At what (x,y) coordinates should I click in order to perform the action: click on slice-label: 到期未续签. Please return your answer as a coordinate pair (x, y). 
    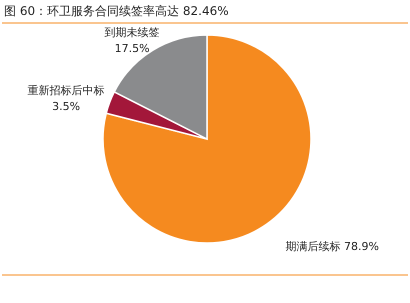
    Looking at the image, I should click on (132, 33).